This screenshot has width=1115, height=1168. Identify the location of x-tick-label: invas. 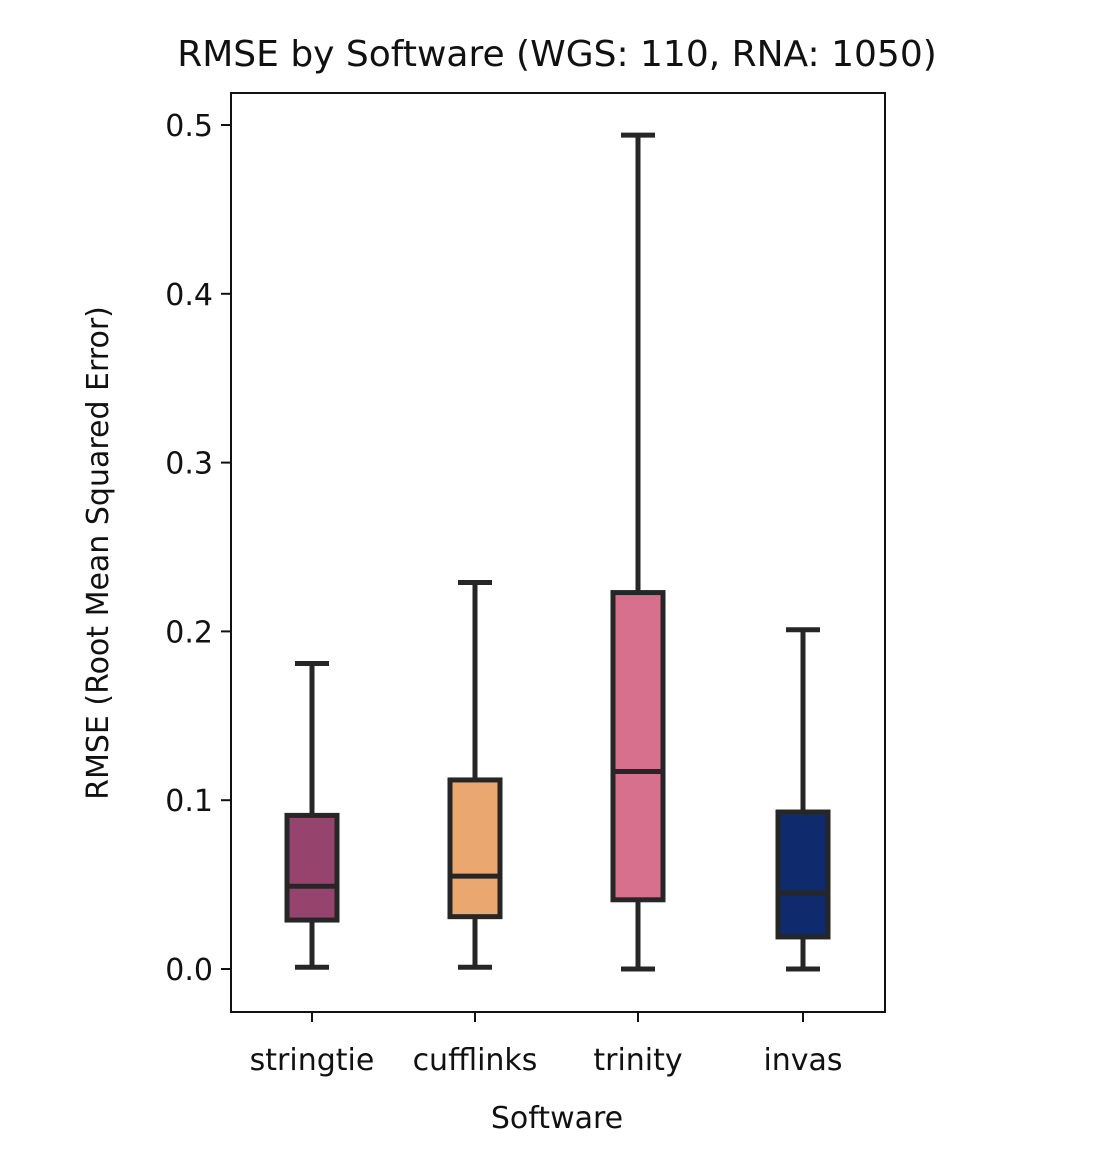
(802, 1060).